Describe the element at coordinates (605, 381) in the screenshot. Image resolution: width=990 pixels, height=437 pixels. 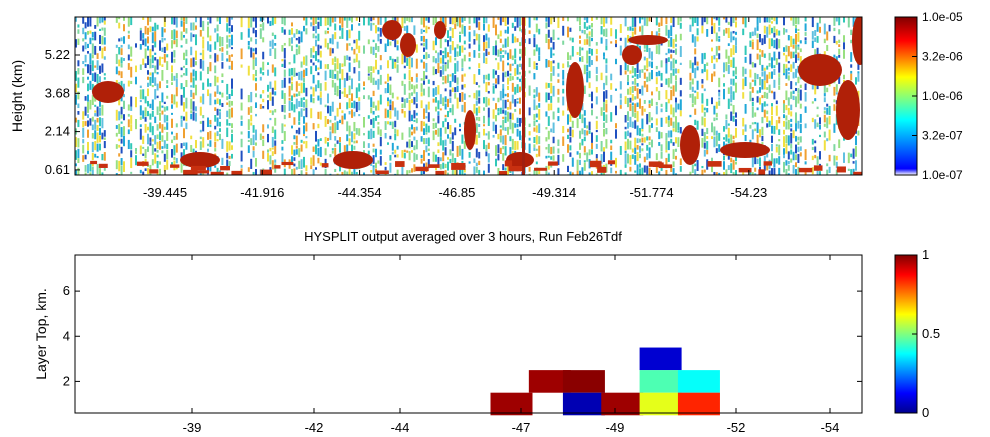
I see `hysplit-cells` at that location.